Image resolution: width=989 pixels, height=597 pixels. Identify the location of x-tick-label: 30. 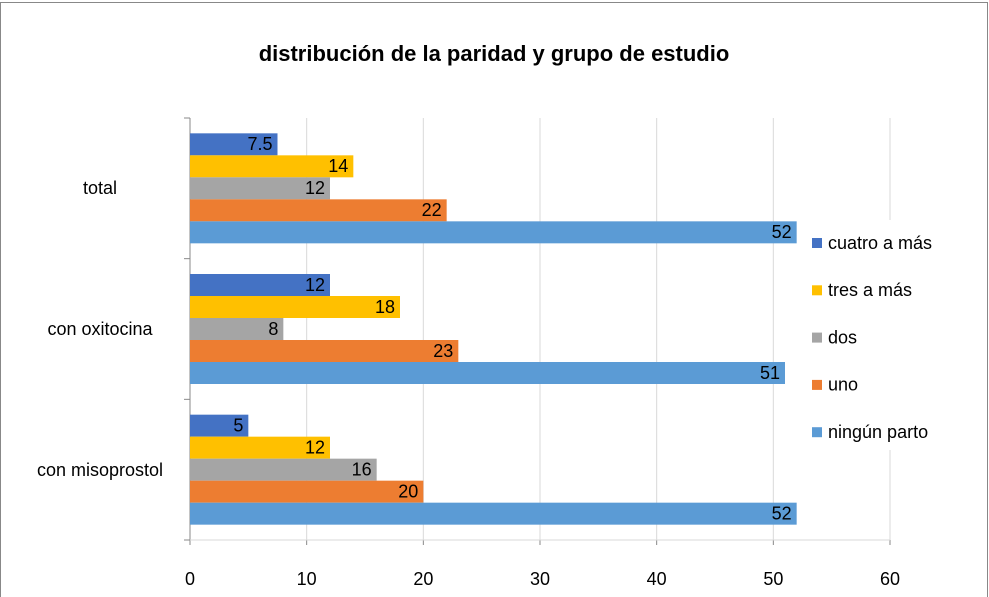
(540, 579).